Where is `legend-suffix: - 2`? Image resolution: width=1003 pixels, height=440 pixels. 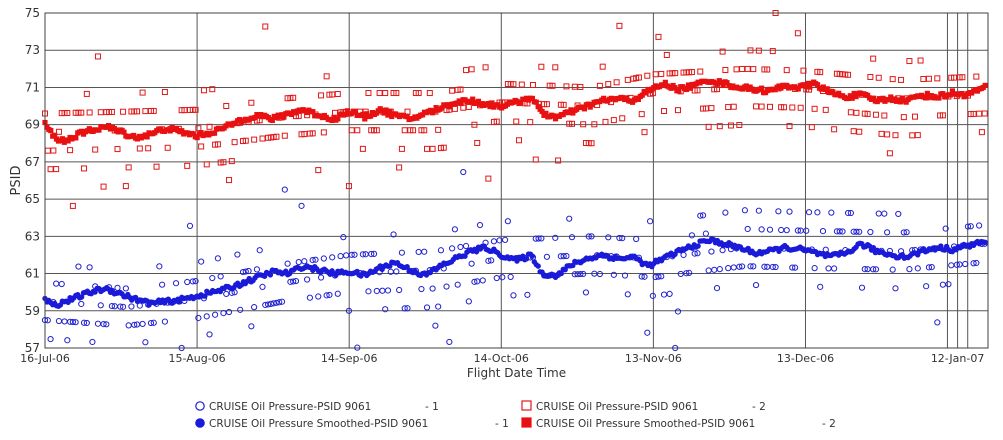 legend-suffix: - 2 is located at coordinates (759, 407).